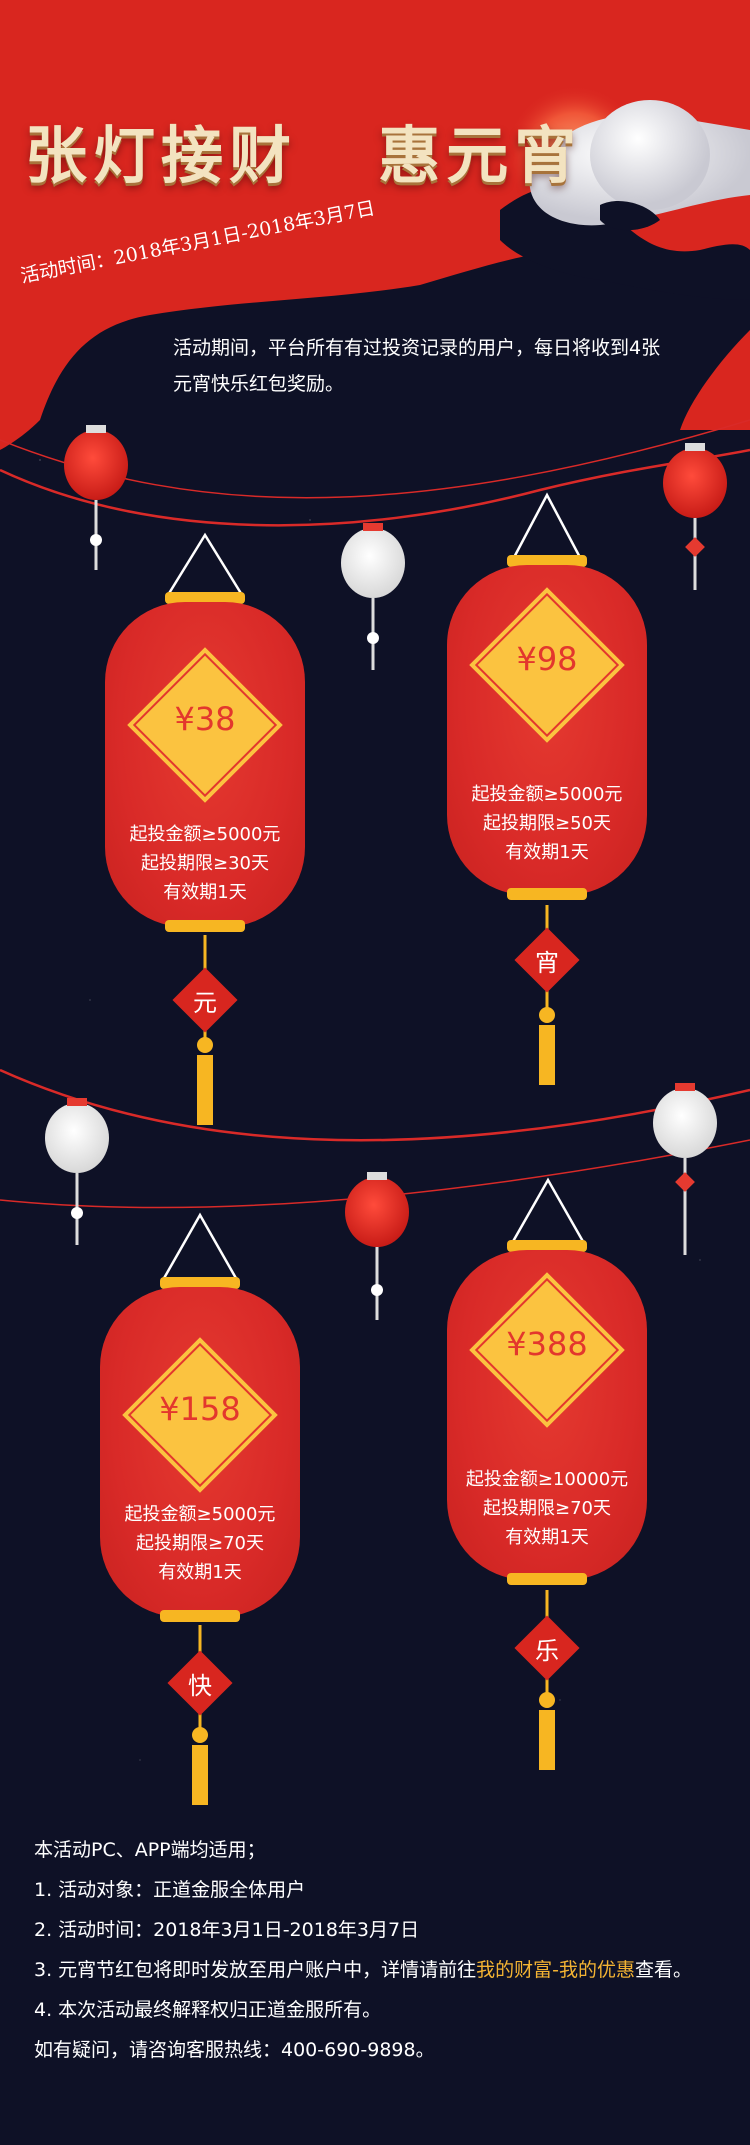 Image resolution: width=750 pixels, height=2145 pixels. I want to click on contact-hotline: 如有疑问，请咨询客服热线：400-690-9898。, so click(234, 2050).